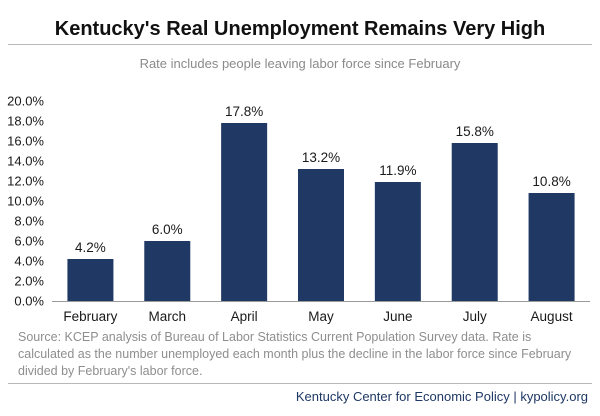  Describe the element at coordinates (244, 212) in the screenshot. I see `bar-april` at that location.